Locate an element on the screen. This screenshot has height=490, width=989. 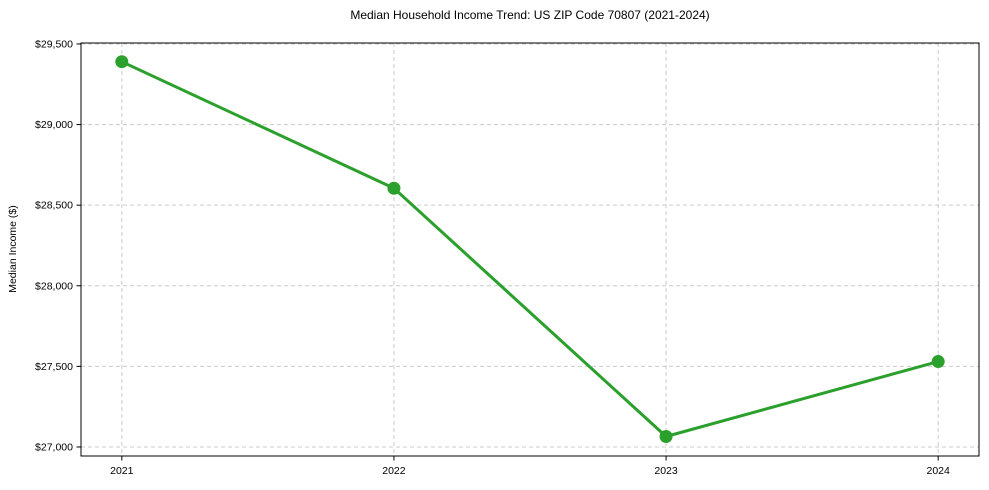
y-tick-label: $29,500 is located at coordinates (54, 44).